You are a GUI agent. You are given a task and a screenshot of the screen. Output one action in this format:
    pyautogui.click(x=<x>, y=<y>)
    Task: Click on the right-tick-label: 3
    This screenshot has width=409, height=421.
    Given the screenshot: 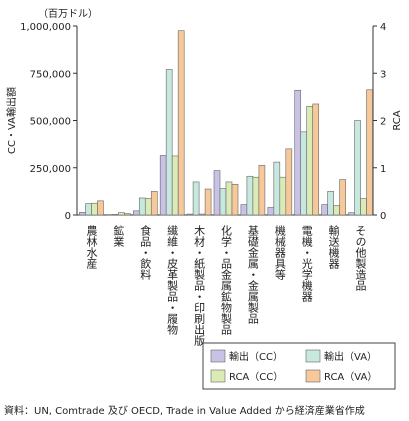 What is the action you would take?
    pyautogui.click(x=383, y=74)
    